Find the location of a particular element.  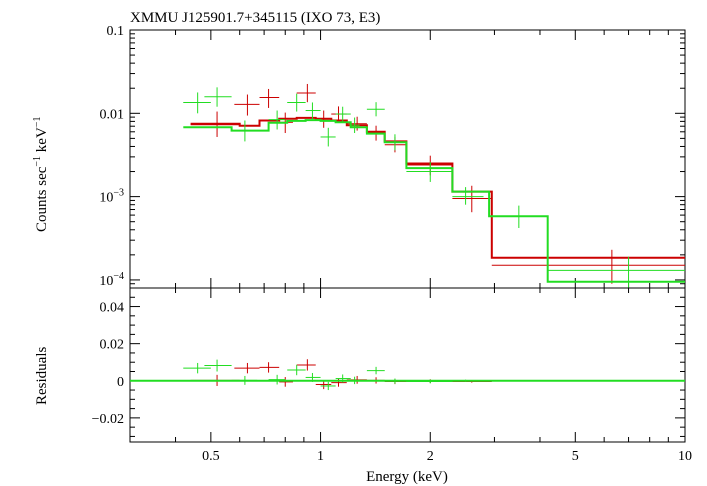

y-tick-label: 0.01 is located at coordinates (112, 114).